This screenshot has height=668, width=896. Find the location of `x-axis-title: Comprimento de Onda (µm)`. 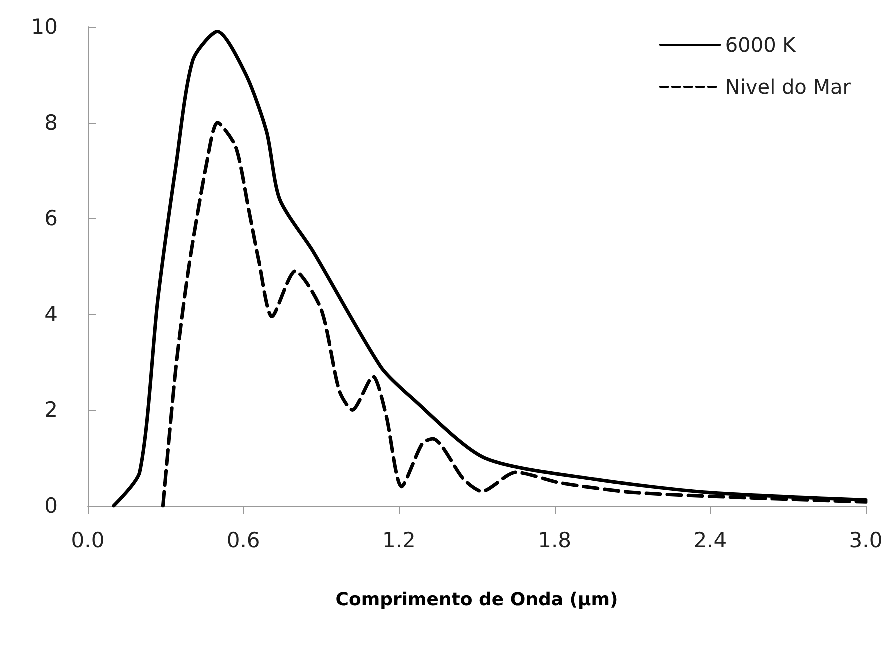

x-axis-title: Comprimento de Onda (µm) is located at coordinates (477, 600).